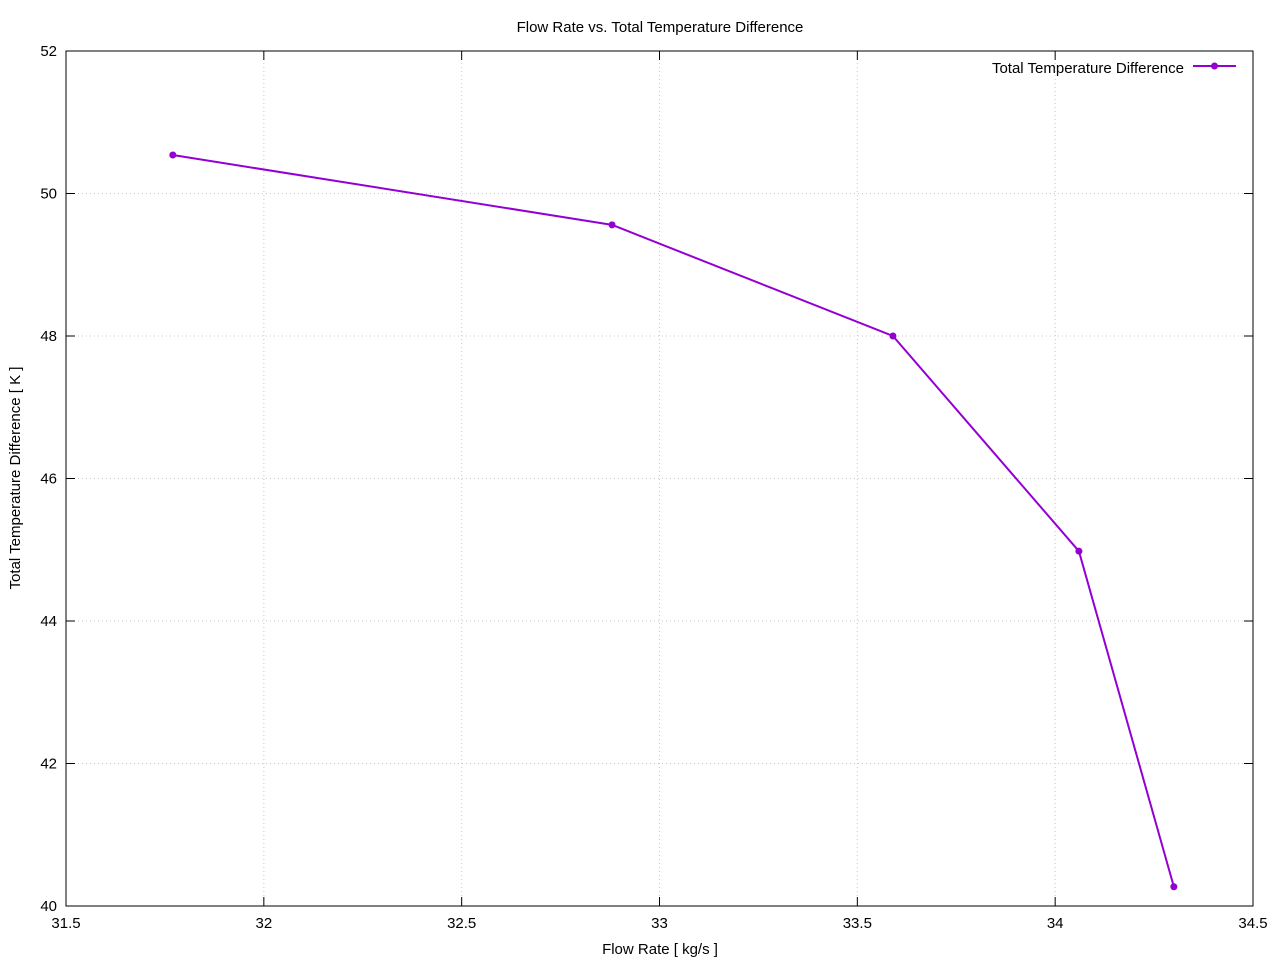 Image resolution: width=1280 pixels, height=960 pixels. I want to click on y-tick-label: 52, so click(48, 51).